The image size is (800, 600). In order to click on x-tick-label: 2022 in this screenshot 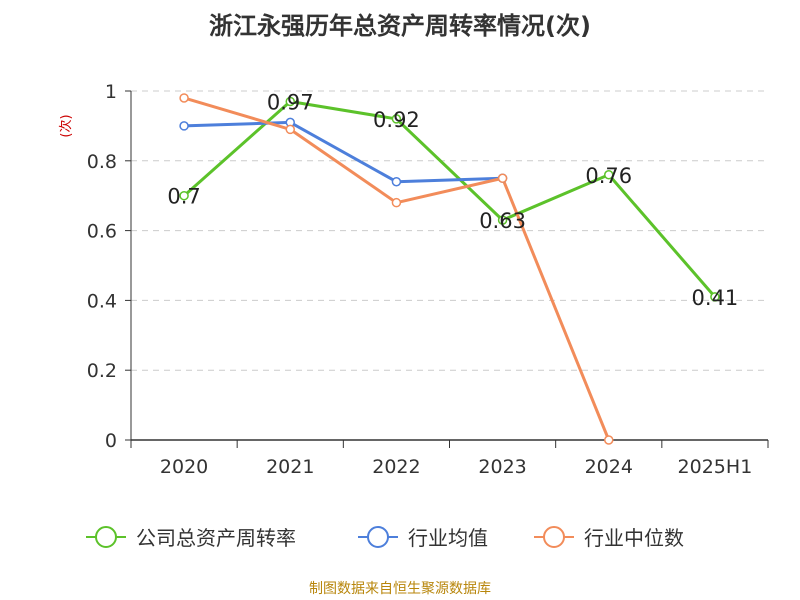, I will do `click(396, 467)`.